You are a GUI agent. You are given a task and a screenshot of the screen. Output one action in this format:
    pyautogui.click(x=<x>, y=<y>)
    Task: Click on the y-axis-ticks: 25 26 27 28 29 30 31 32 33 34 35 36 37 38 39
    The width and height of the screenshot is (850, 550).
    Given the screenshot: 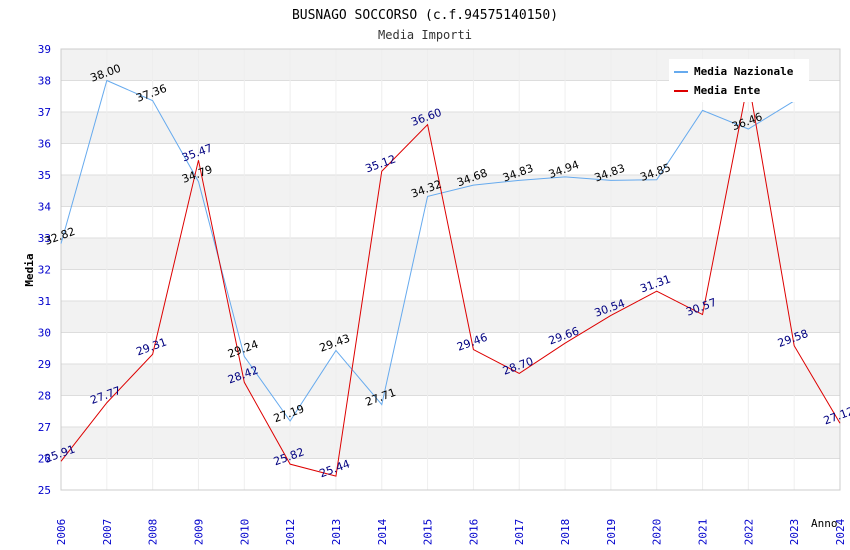 What is the action you would take?
    pyautogui.click(x=45, y=270)
    